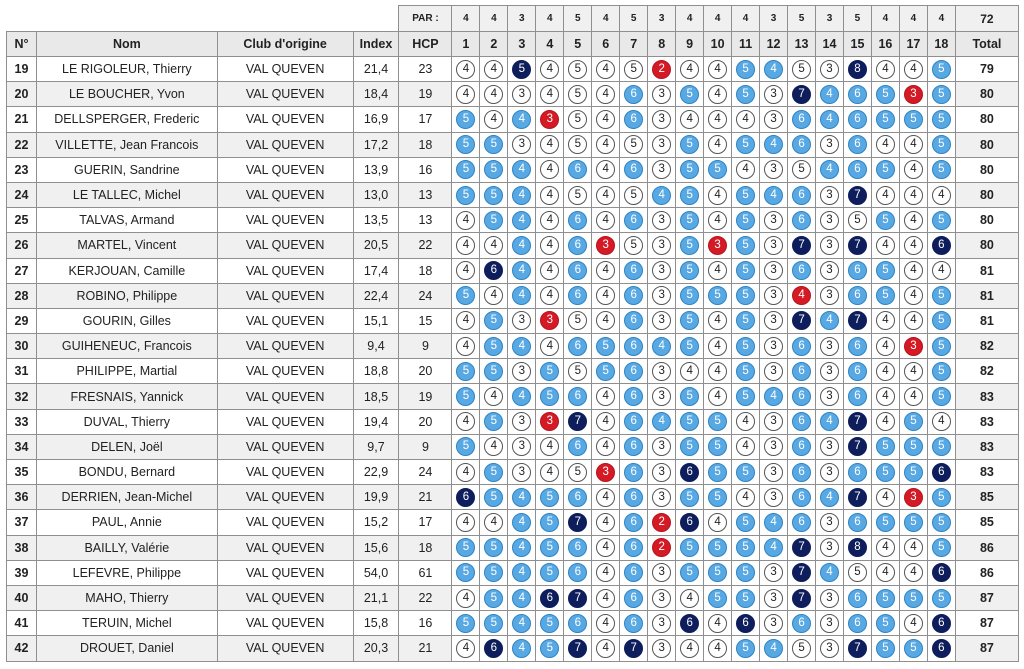  I want to click on score-cell-hole-9: 5, so click(690, 270).